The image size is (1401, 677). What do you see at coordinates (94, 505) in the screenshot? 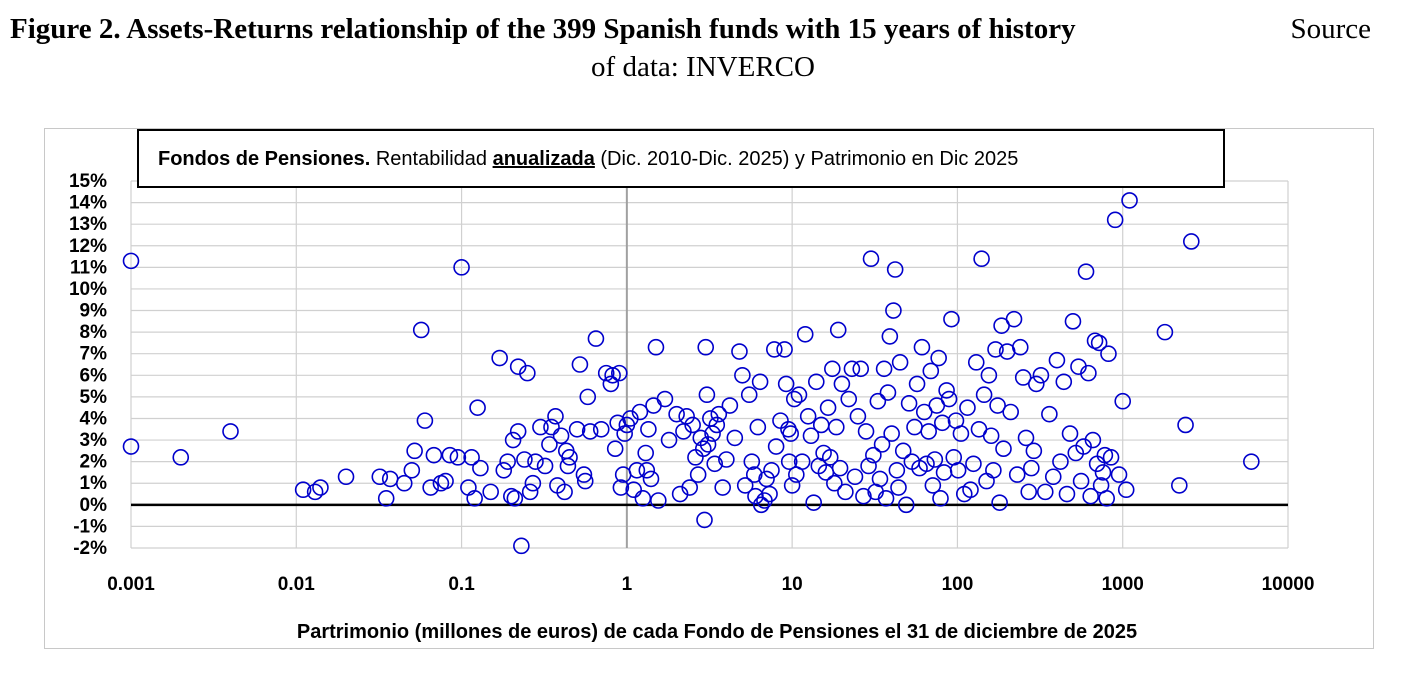
I see `y-tick-label: 0%` at bounding box center [94, 505].